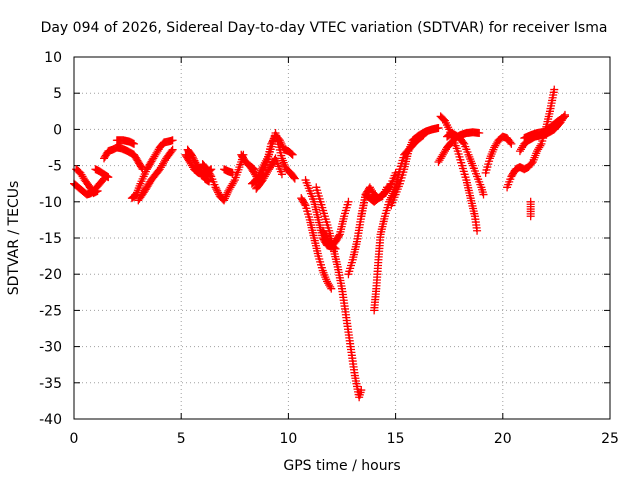 This screenshot has height=480, width=640. What do you see at coordinates (57, 130) in the screenshot?
I see `y-tick-label: 0` at bounding box center [57, 130].